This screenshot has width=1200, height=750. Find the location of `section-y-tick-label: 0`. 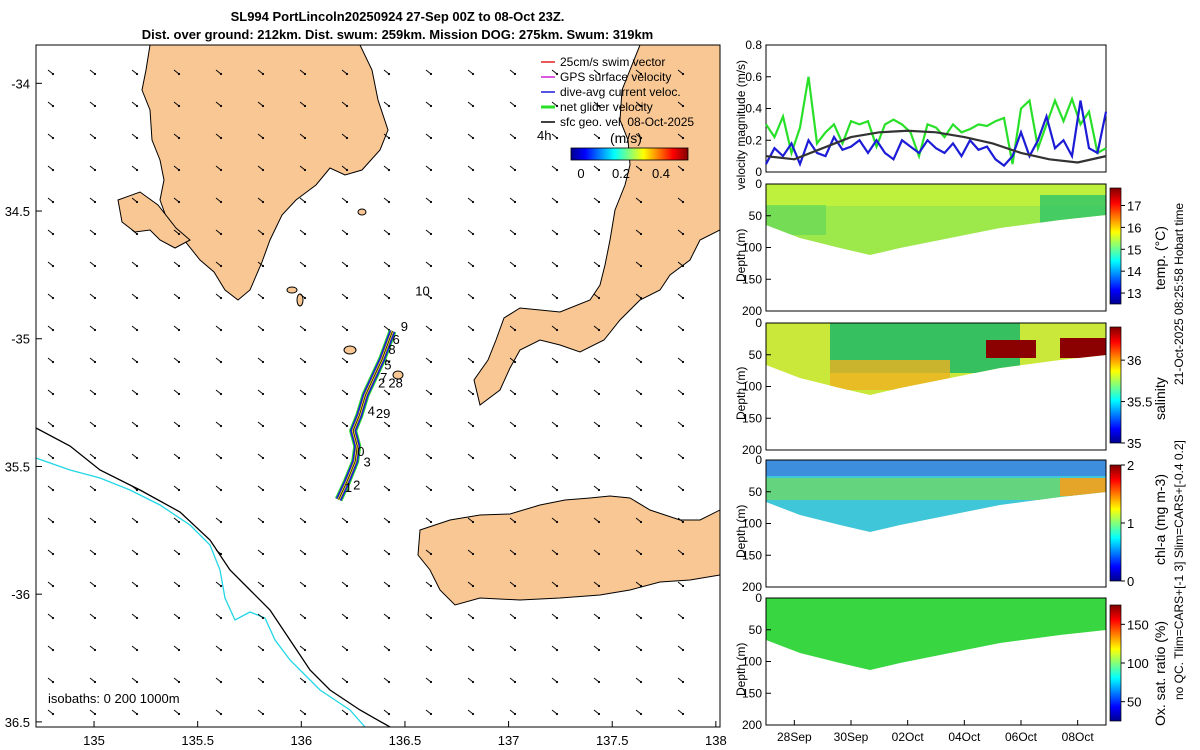

section-y-tick-label: 0 is located at coordinates (758, 598).